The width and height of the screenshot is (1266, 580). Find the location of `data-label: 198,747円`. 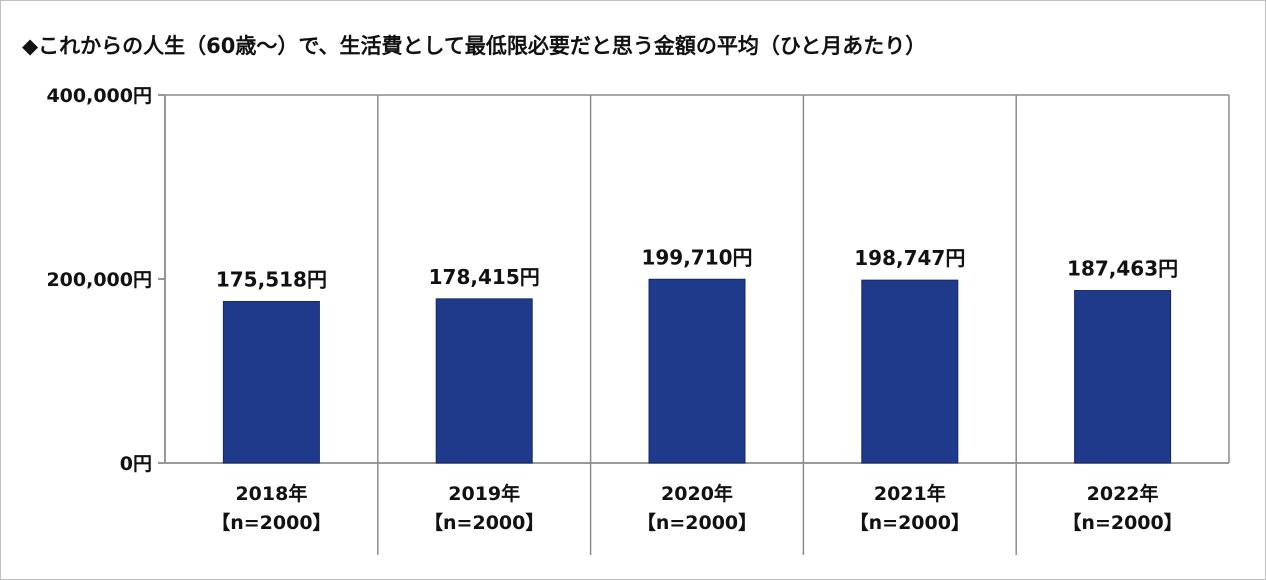

data-label: 198,747円 is located at coordinates (909, 258).